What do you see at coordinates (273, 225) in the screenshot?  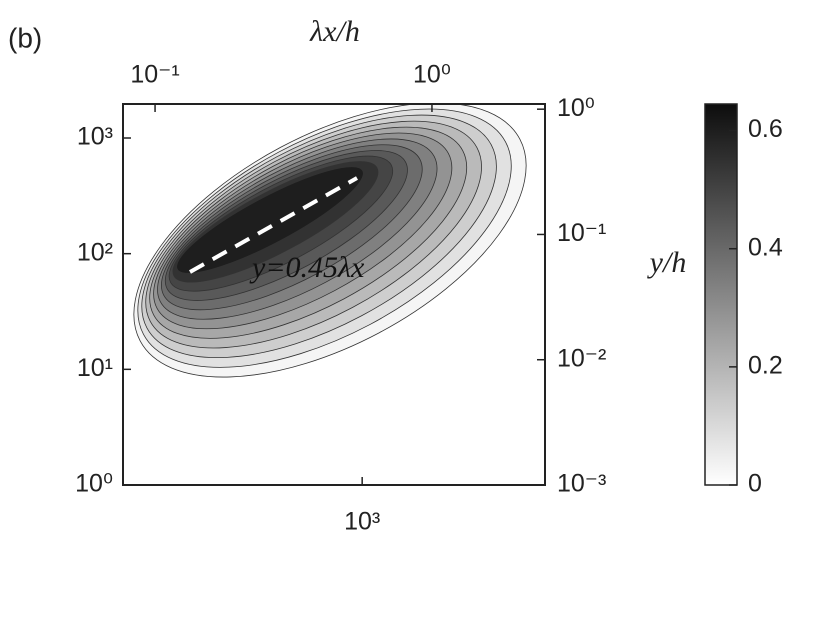 I see `fit-line` at bounding box center [273, 225].